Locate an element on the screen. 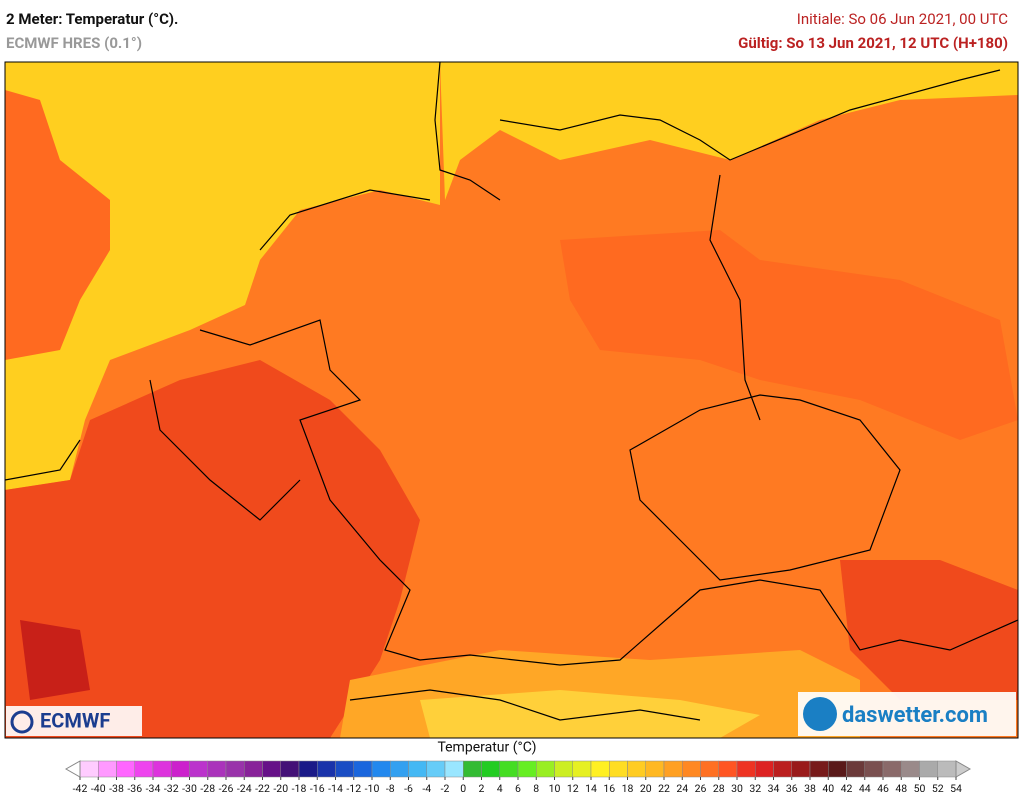  colorbar-tick-label: 40 is located at coordinates (828, 788).